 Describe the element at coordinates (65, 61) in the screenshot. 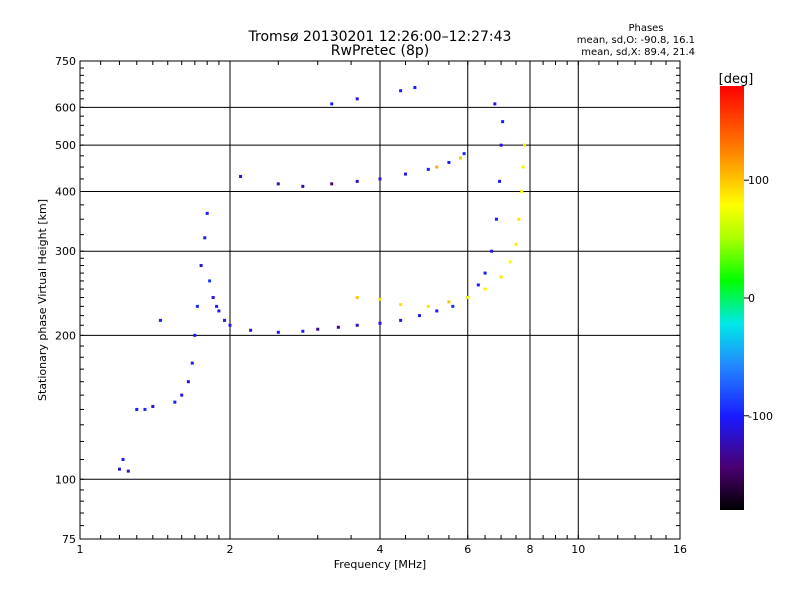

I see `y-tick-label: 750` at that location.